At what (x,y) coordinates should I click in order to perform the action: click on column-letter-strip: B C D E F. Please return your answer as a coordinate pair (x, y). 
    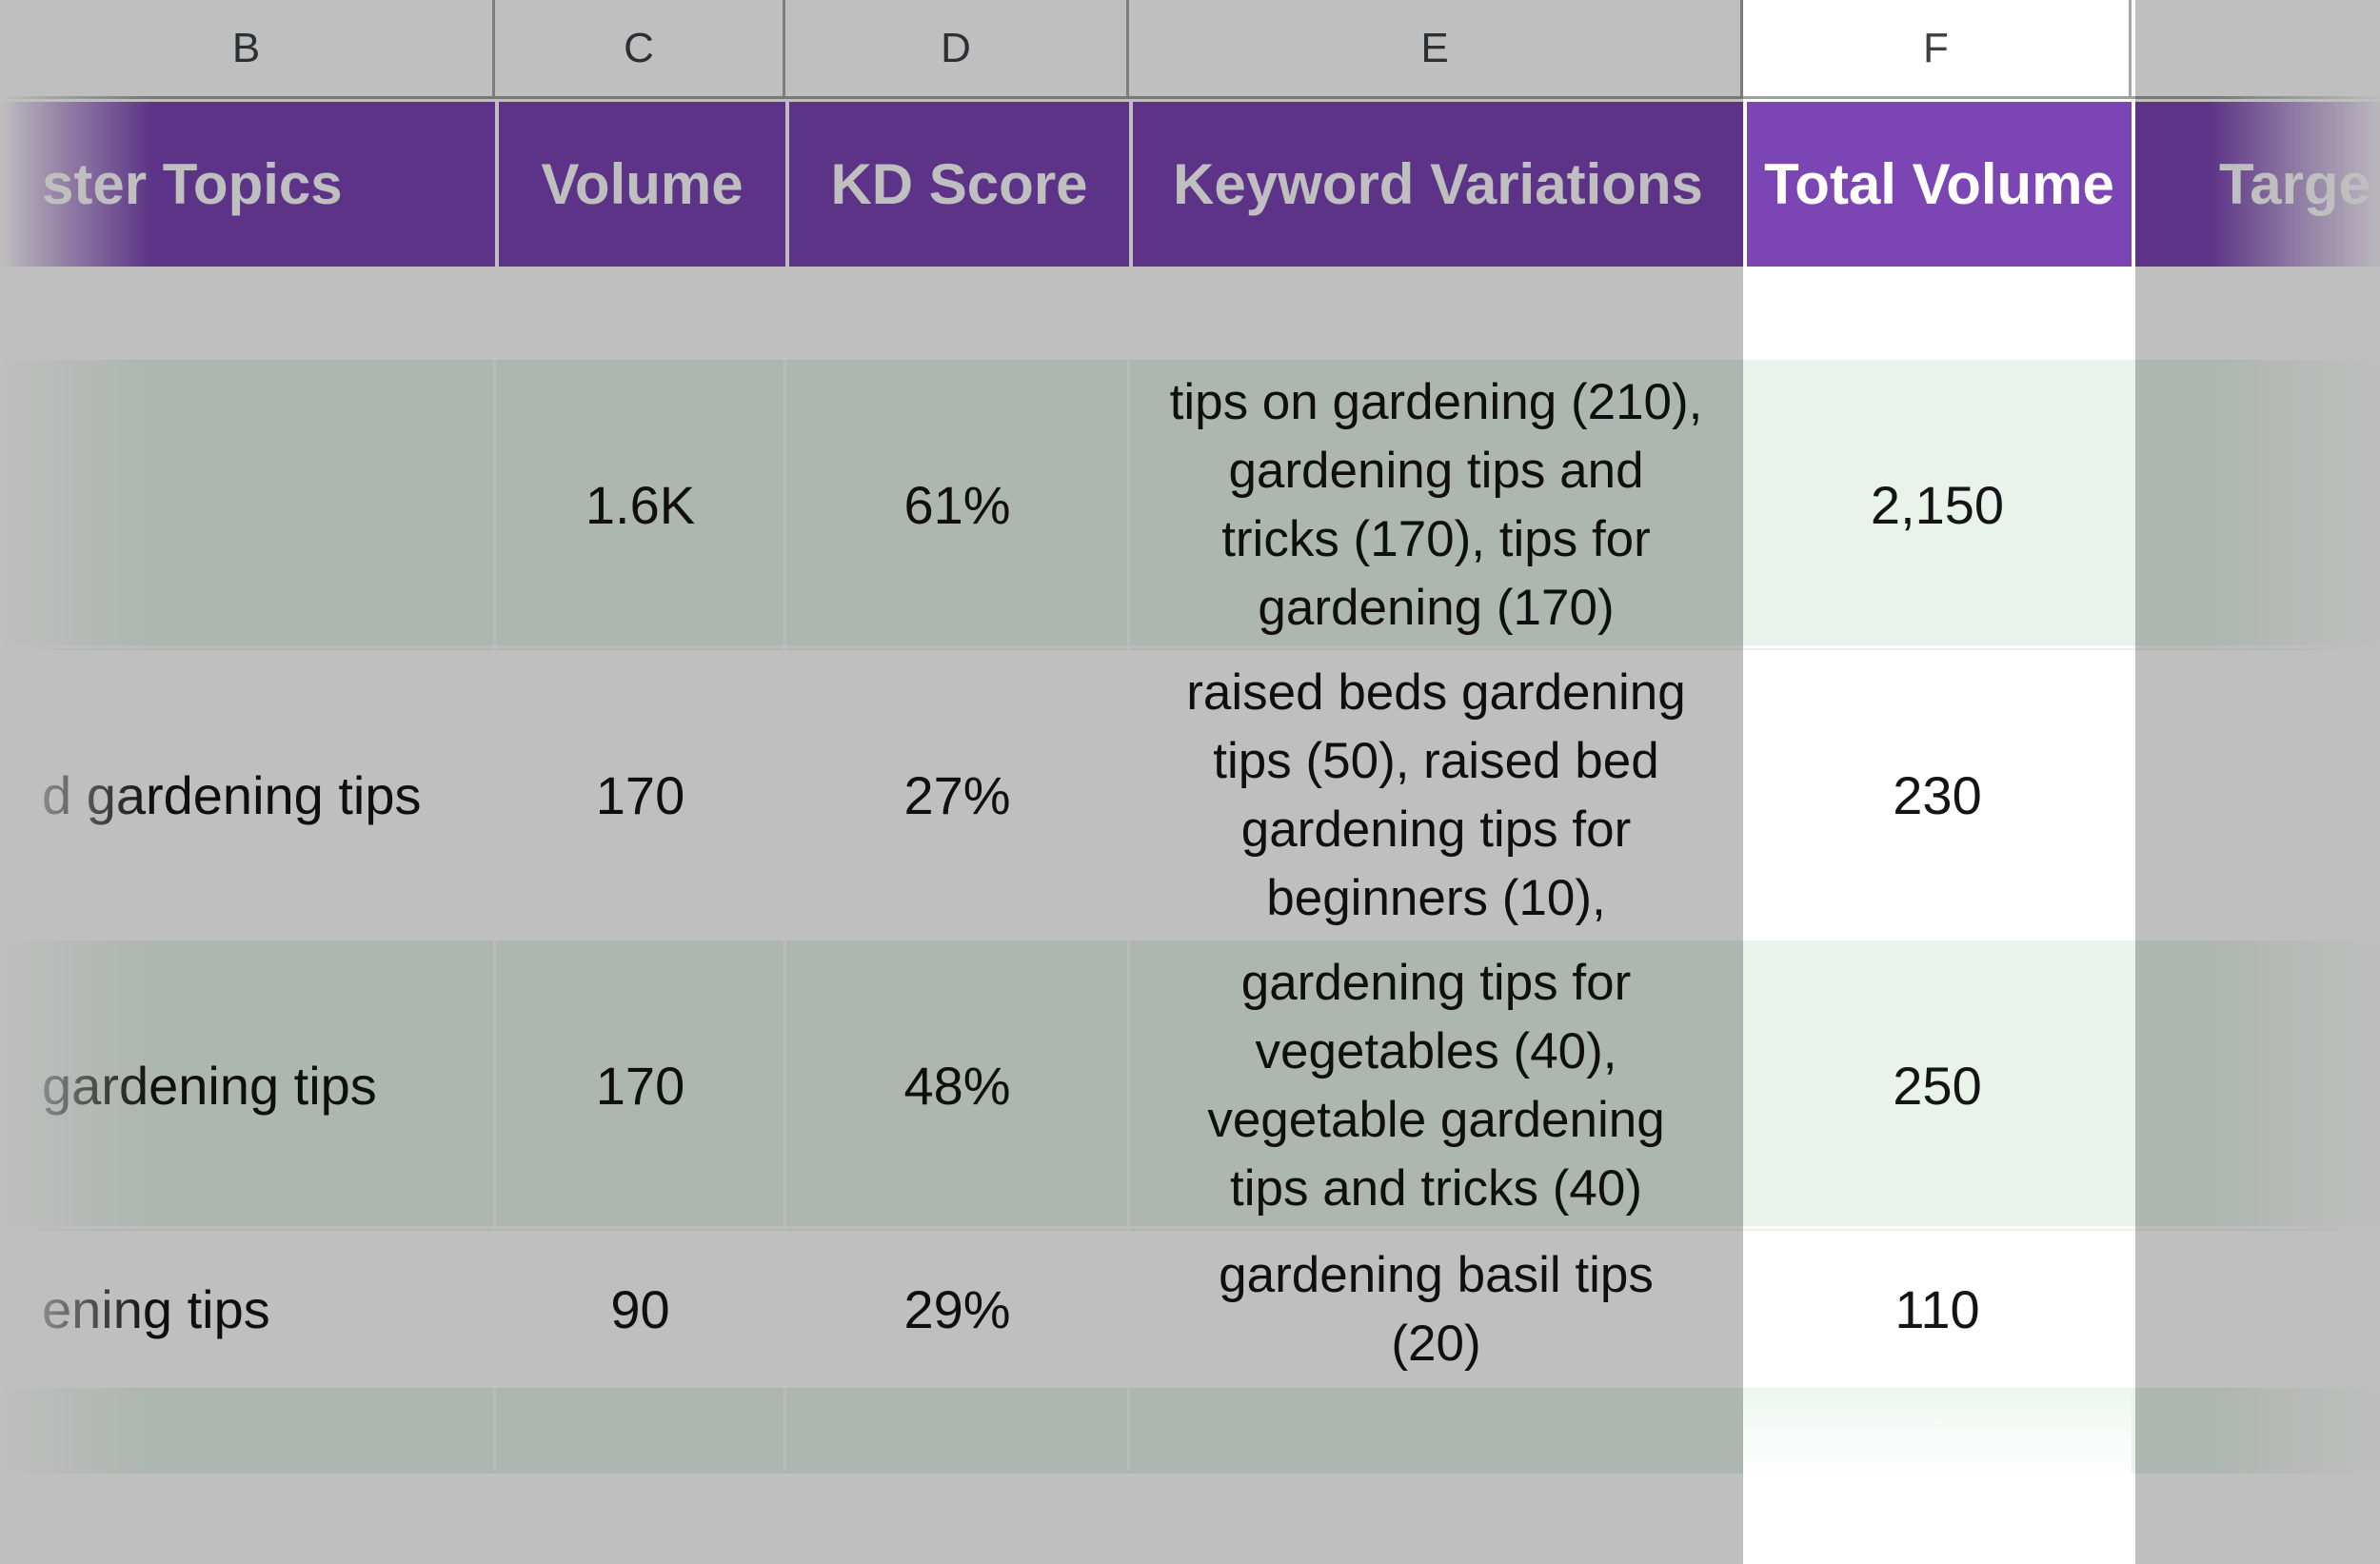
    Looking at the image, I should click on (1190, 49).